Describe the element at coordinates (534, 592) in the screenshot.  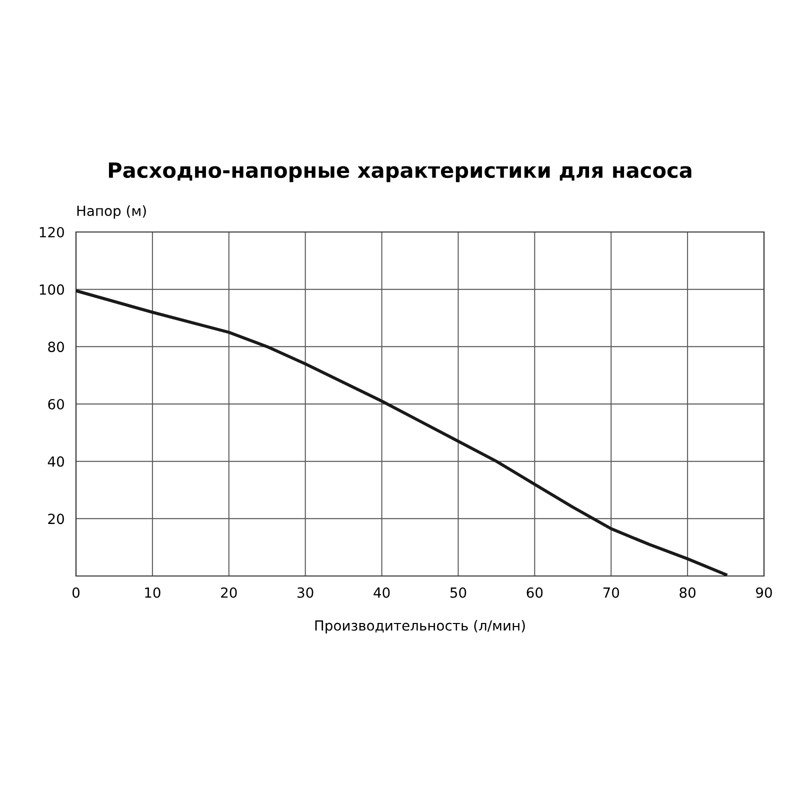
I see `x-tick-label: 60` at that location.